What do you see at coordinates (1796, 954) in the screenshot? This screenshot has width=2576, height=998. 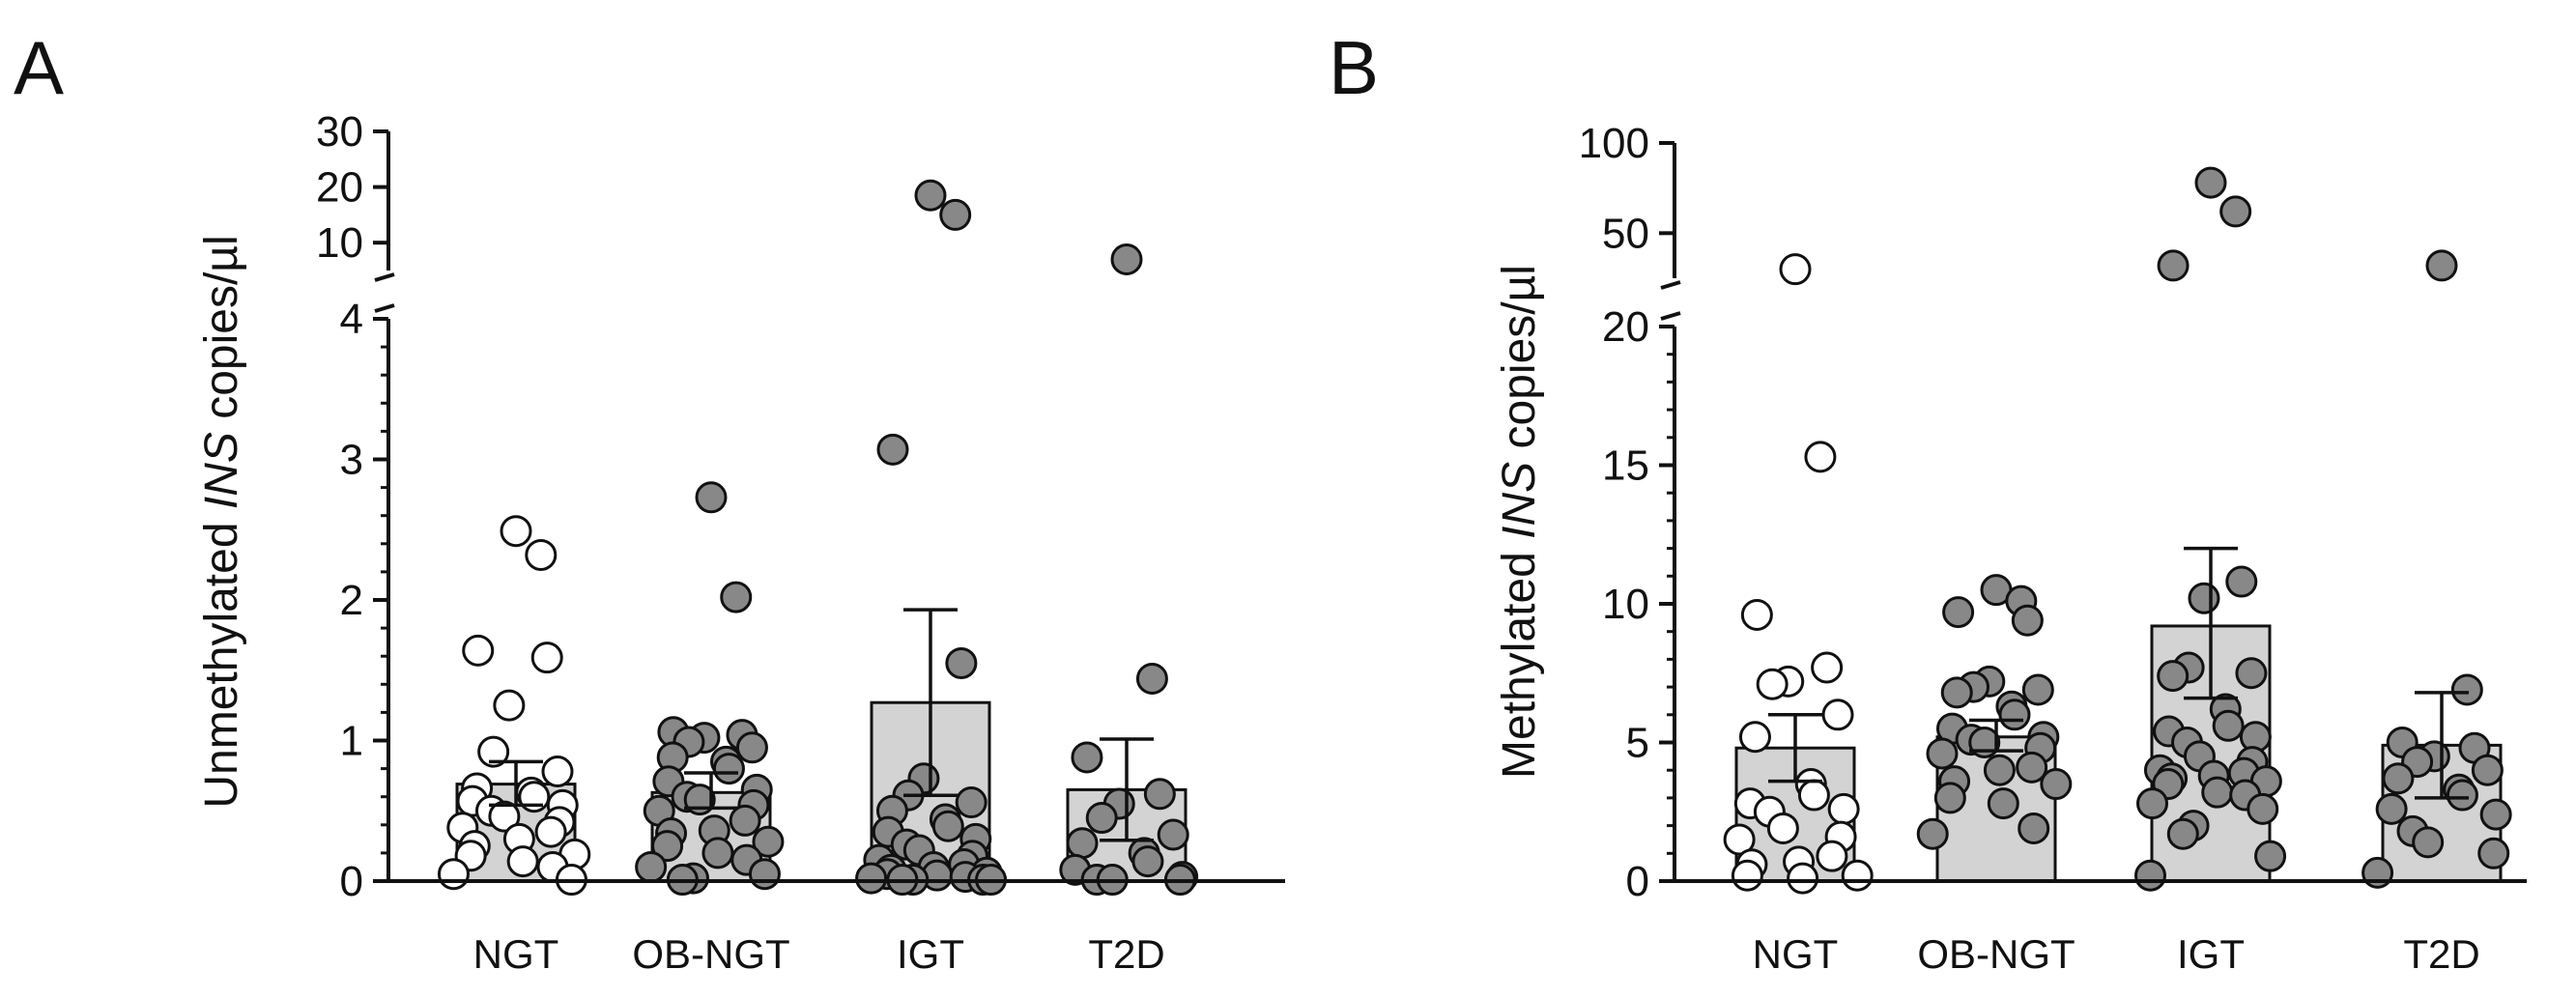 I see `x-tick-label-ngt: NGT` at bounding box center [1796, 954].